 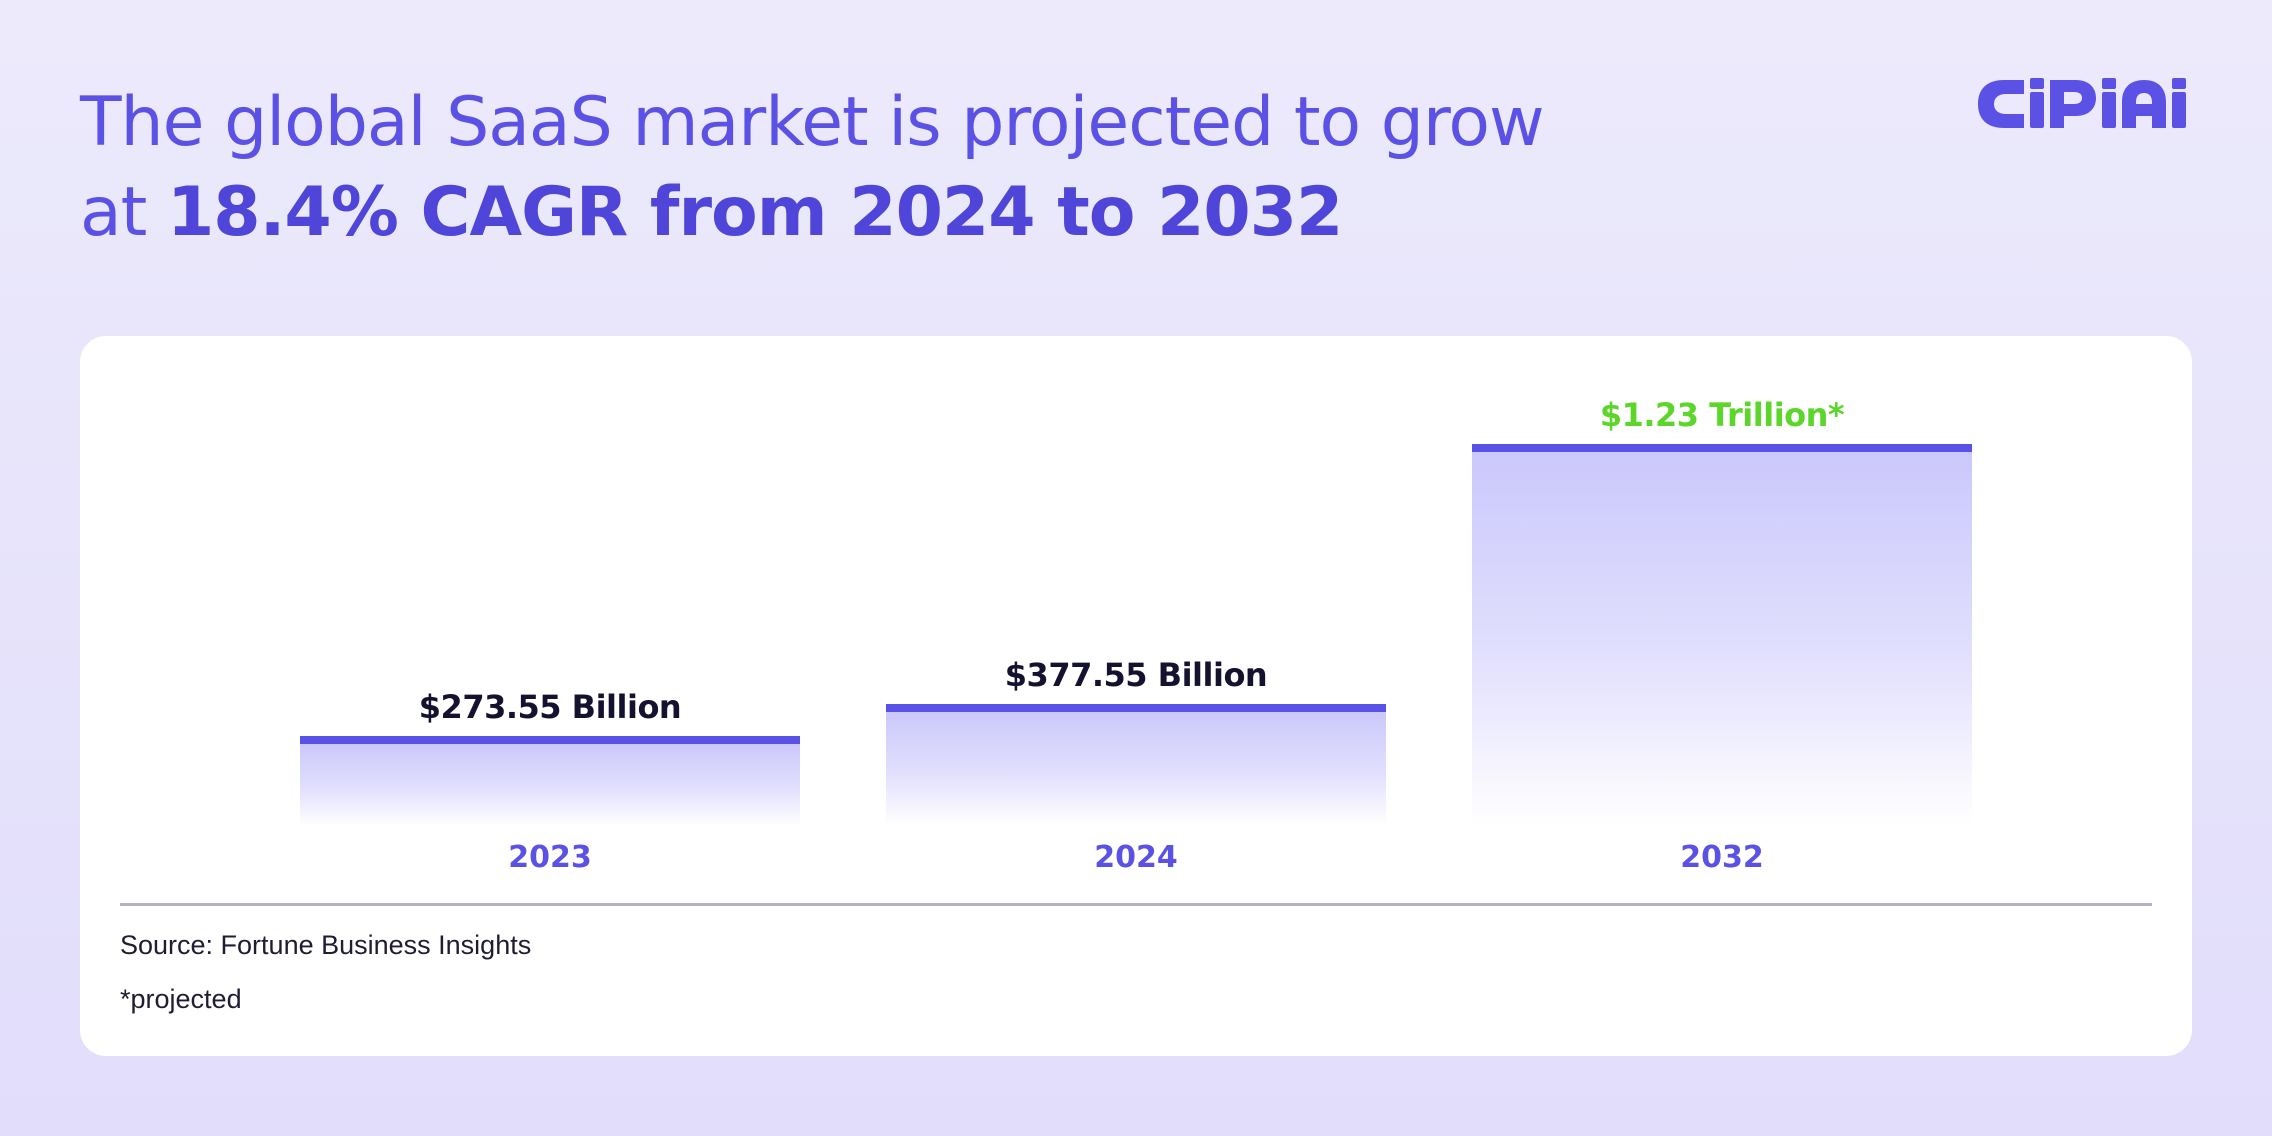 What do you see at coordinates (1722, 415) in the screenshot?
I see `data-label-2032: $1.23 Trillion*` at bounding box center [1722, 415].